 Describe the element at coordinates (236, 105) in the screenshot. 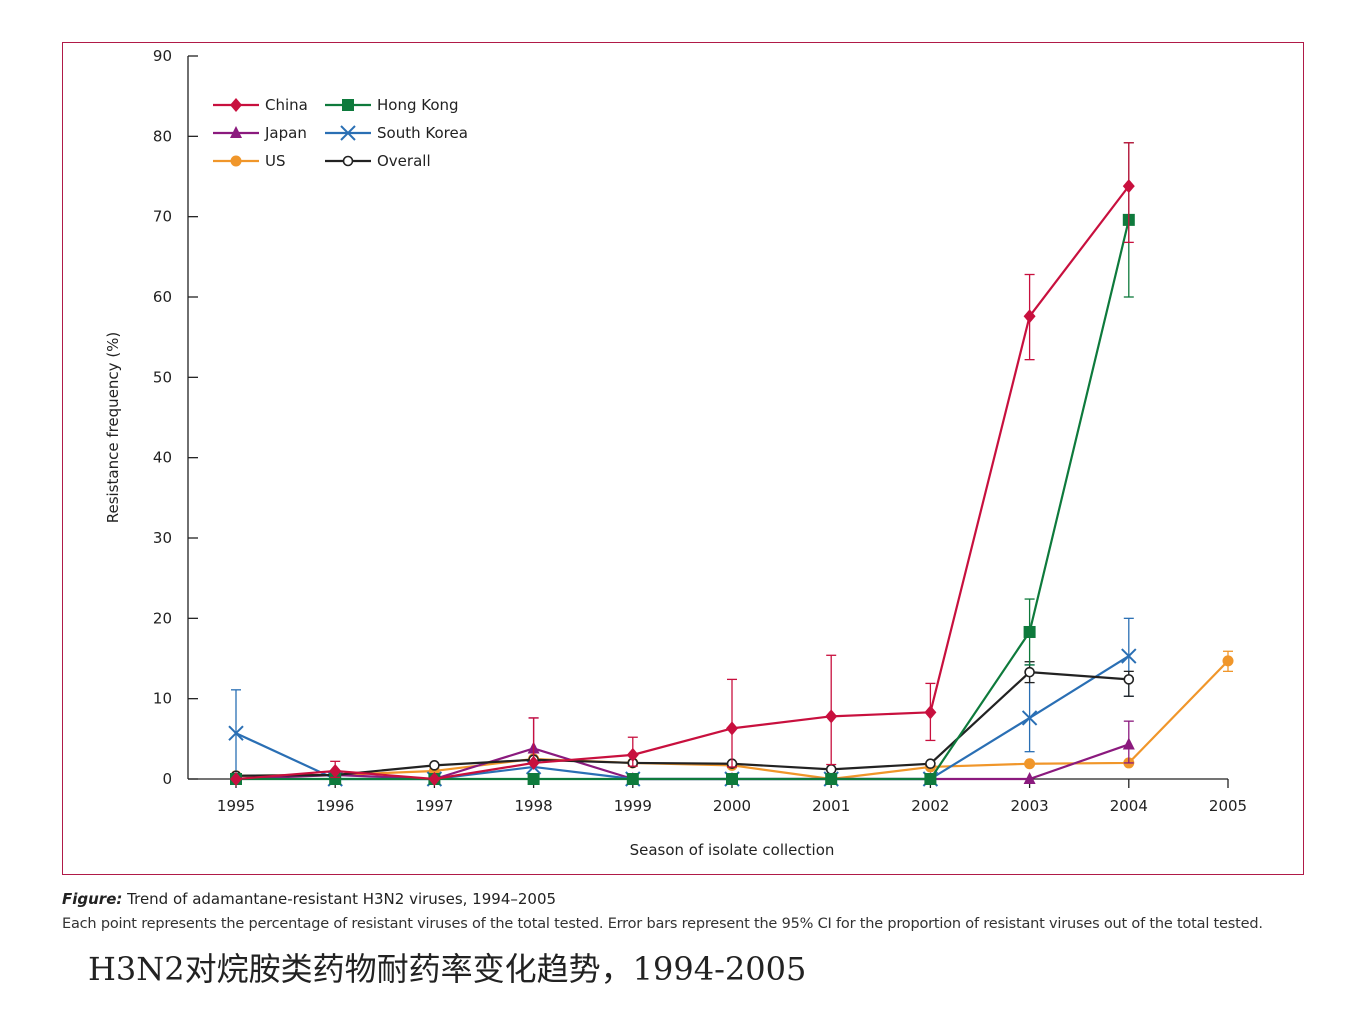

I see `legend-marker-china` at that location.